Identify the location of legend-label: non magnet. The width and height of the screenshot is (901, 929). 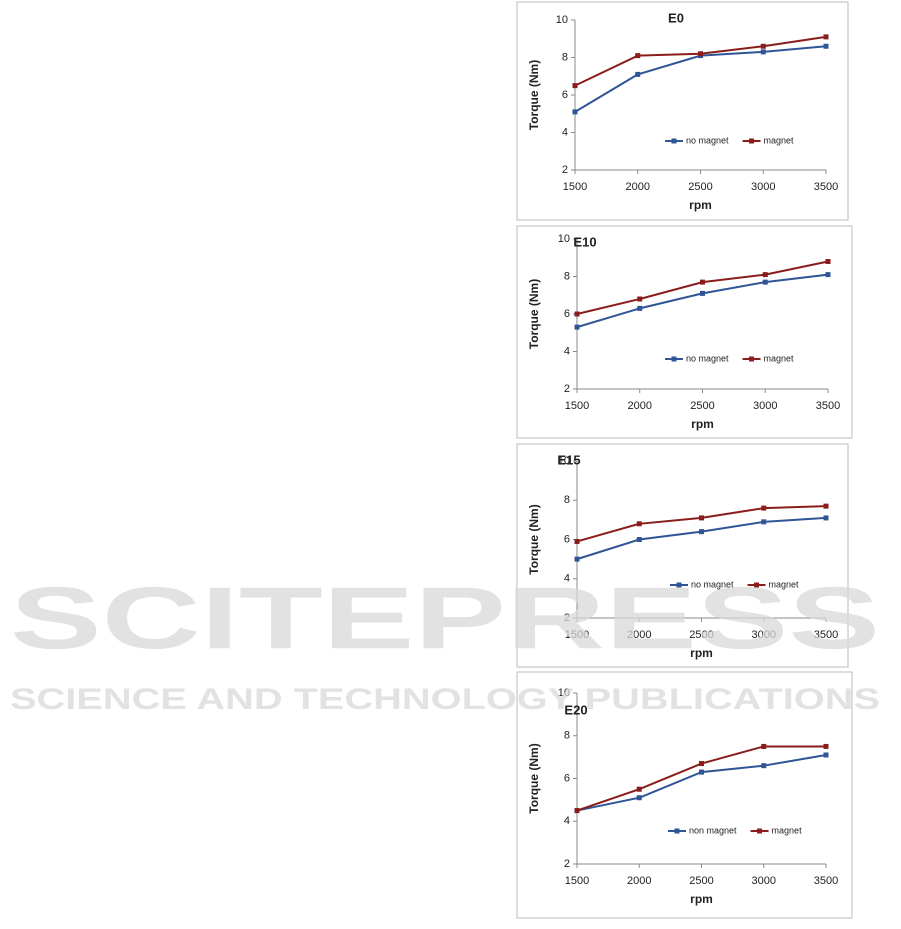
(713, 830).